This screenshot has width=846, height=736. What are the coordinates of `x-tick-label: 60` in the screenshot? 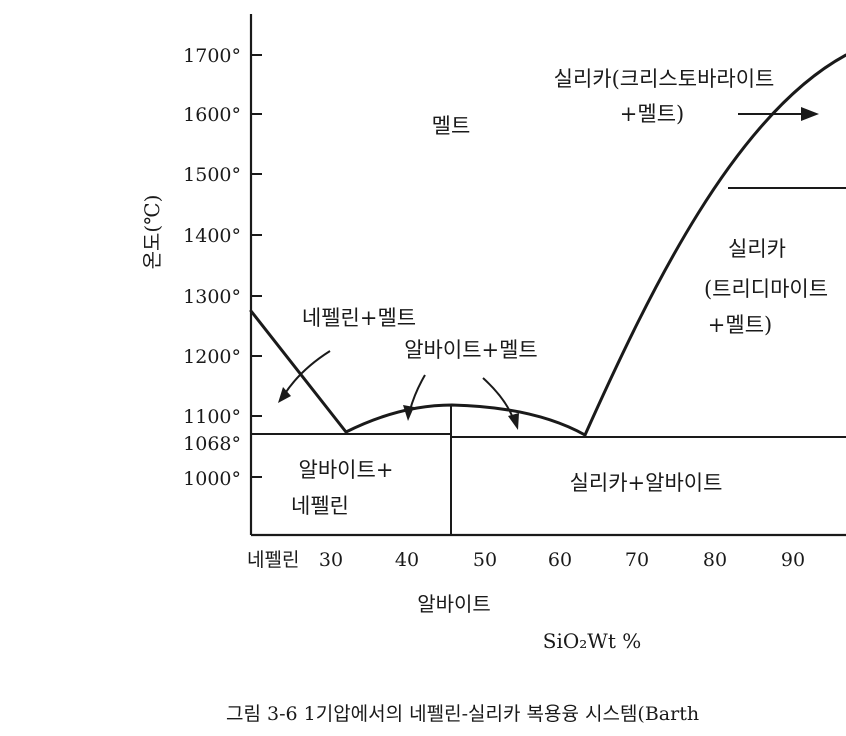 It's located at (560, 560).